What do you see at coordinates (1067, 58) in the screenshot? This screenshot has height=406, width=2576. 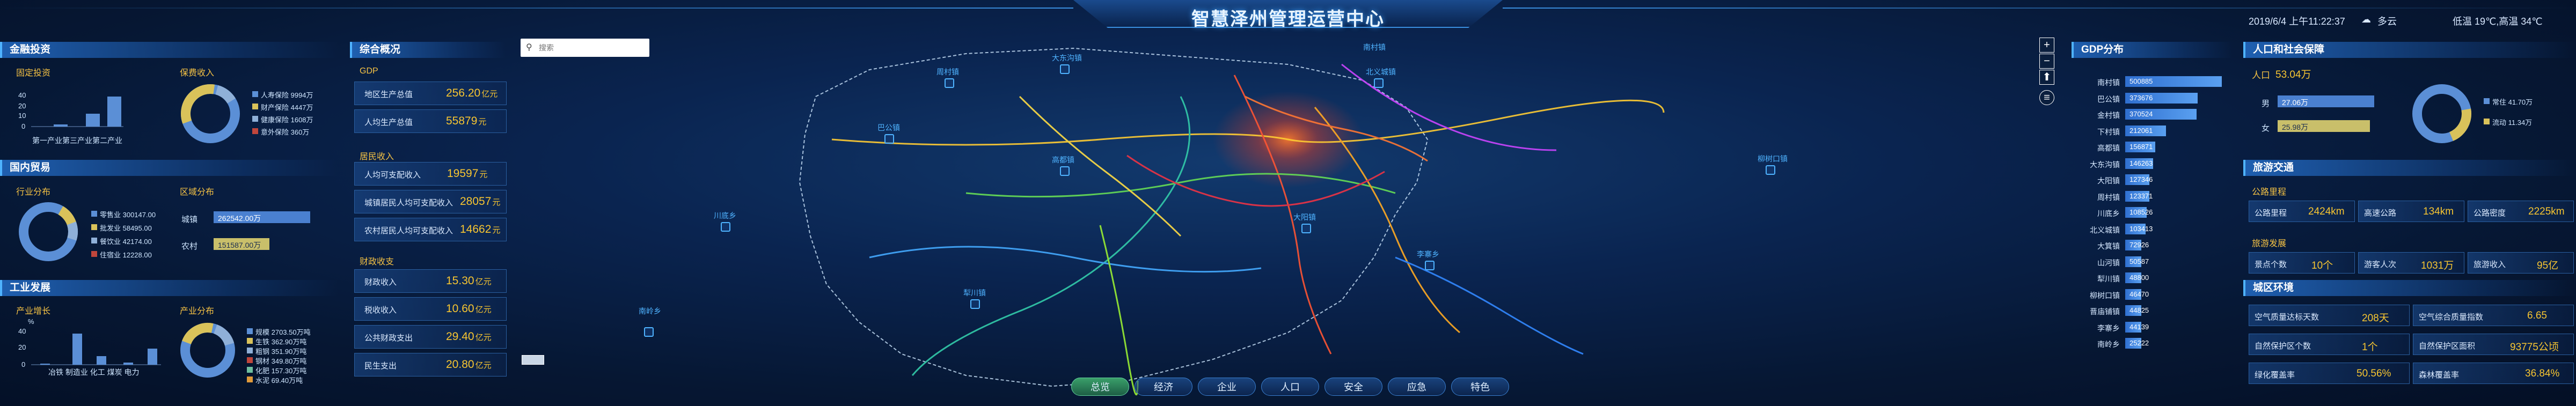 I see `map-place-label: 大东沟镇` at bounding box center [1067, 58].